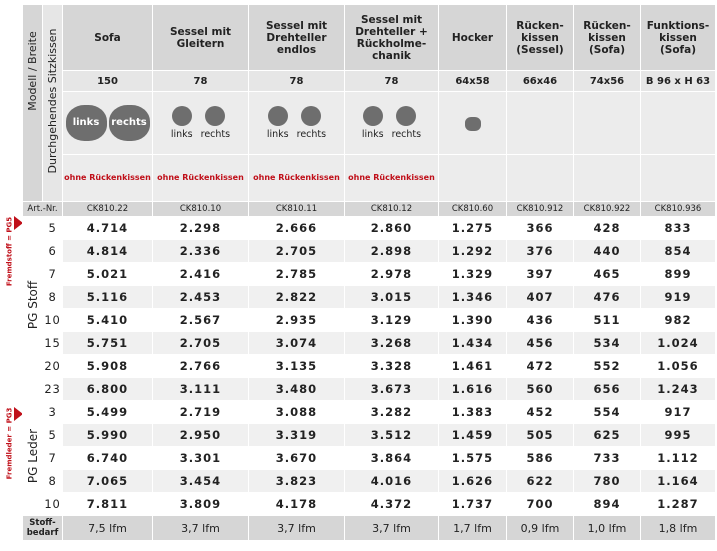  Describe the element at coordinates (107, 528) in the screenshot. I see `fabric-need-value: 7,5 lfm` at that location.